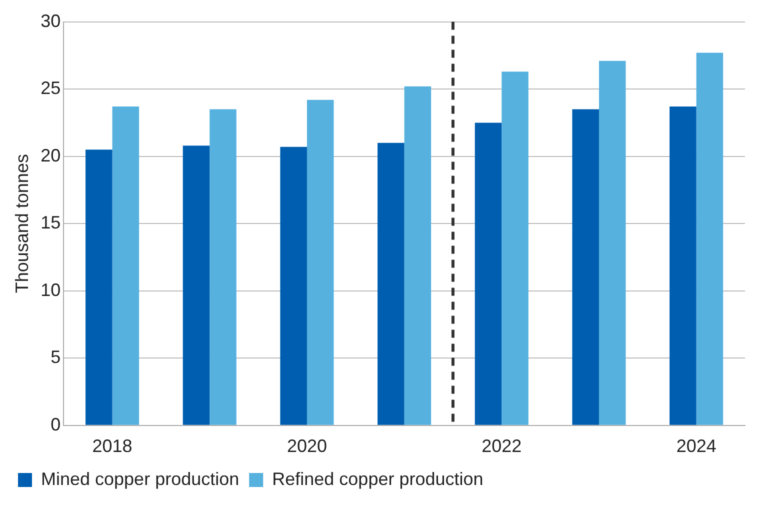 The image size is (765, 507). What do you see at coordinates (378, 478) in the screenshot?
I see `legend-label: Refined copper production` at bounding box center [378, 478].